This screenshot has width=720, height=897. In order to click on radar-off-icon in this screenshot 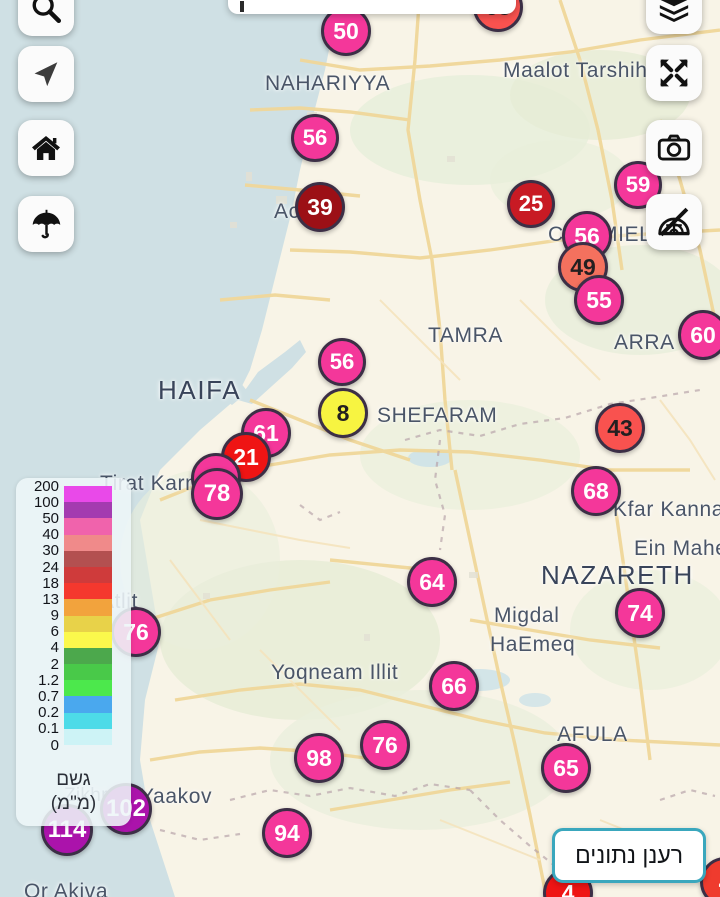, I will do `click(674, 222)`.